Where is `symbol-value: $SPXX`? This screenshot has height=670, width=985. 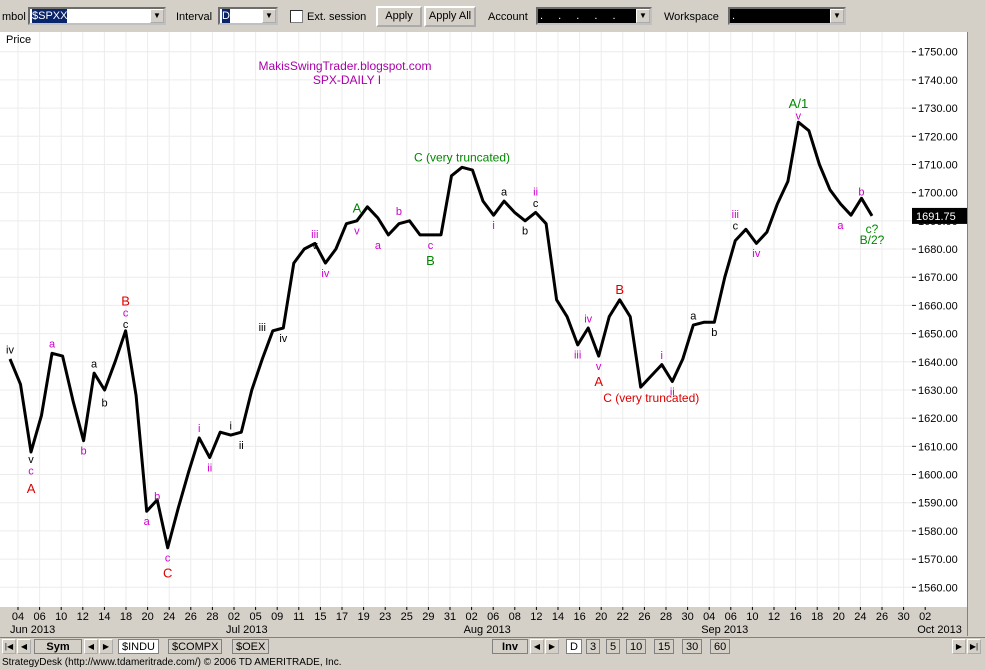 symbol-value: $SPXX is located at coordinates (50, 16).